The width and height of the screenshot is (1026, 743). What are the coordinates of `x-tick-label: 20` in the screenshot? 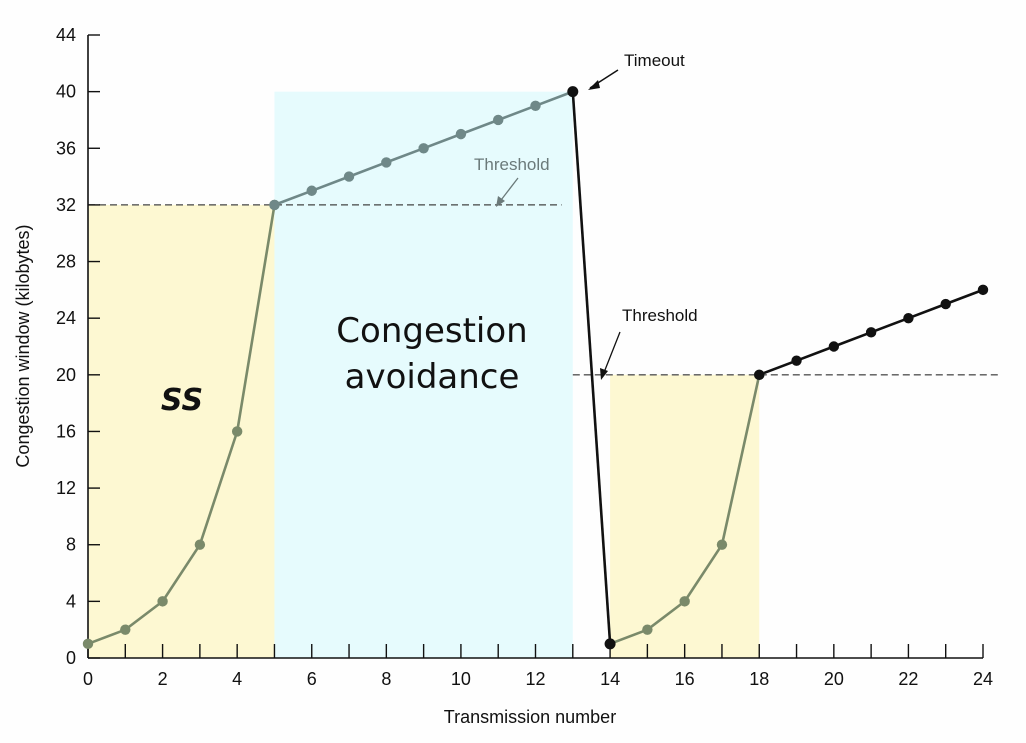 It's located at (834, 679).